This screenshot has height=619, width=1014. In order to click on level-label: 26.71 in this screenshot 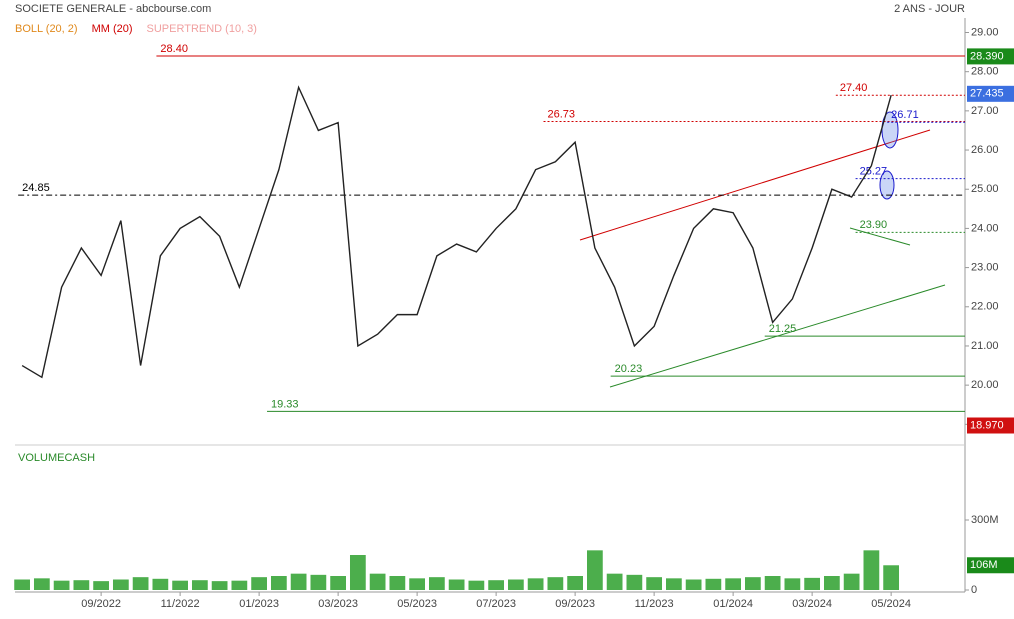, I will do `click(905, 115)`.